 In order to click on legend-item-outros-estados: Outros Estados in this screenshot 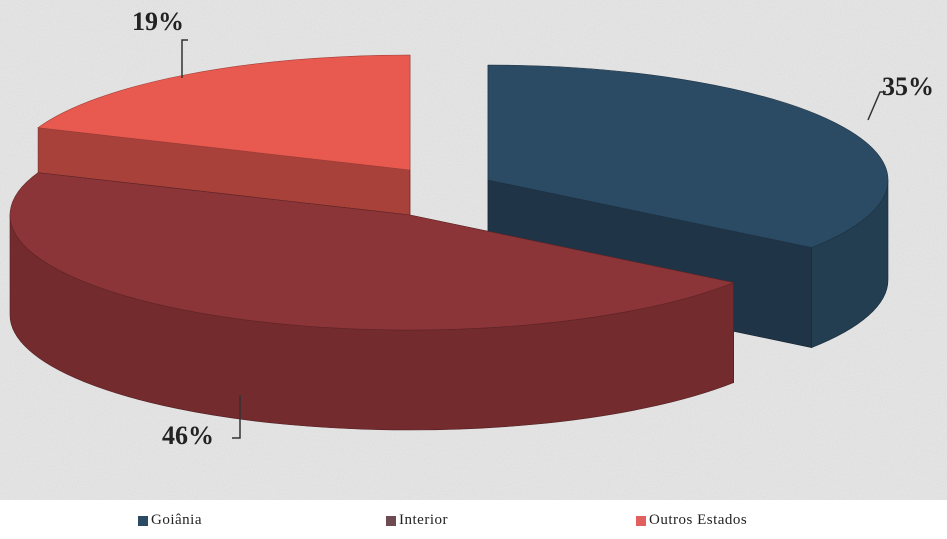, I will do `click(691, 520)`.